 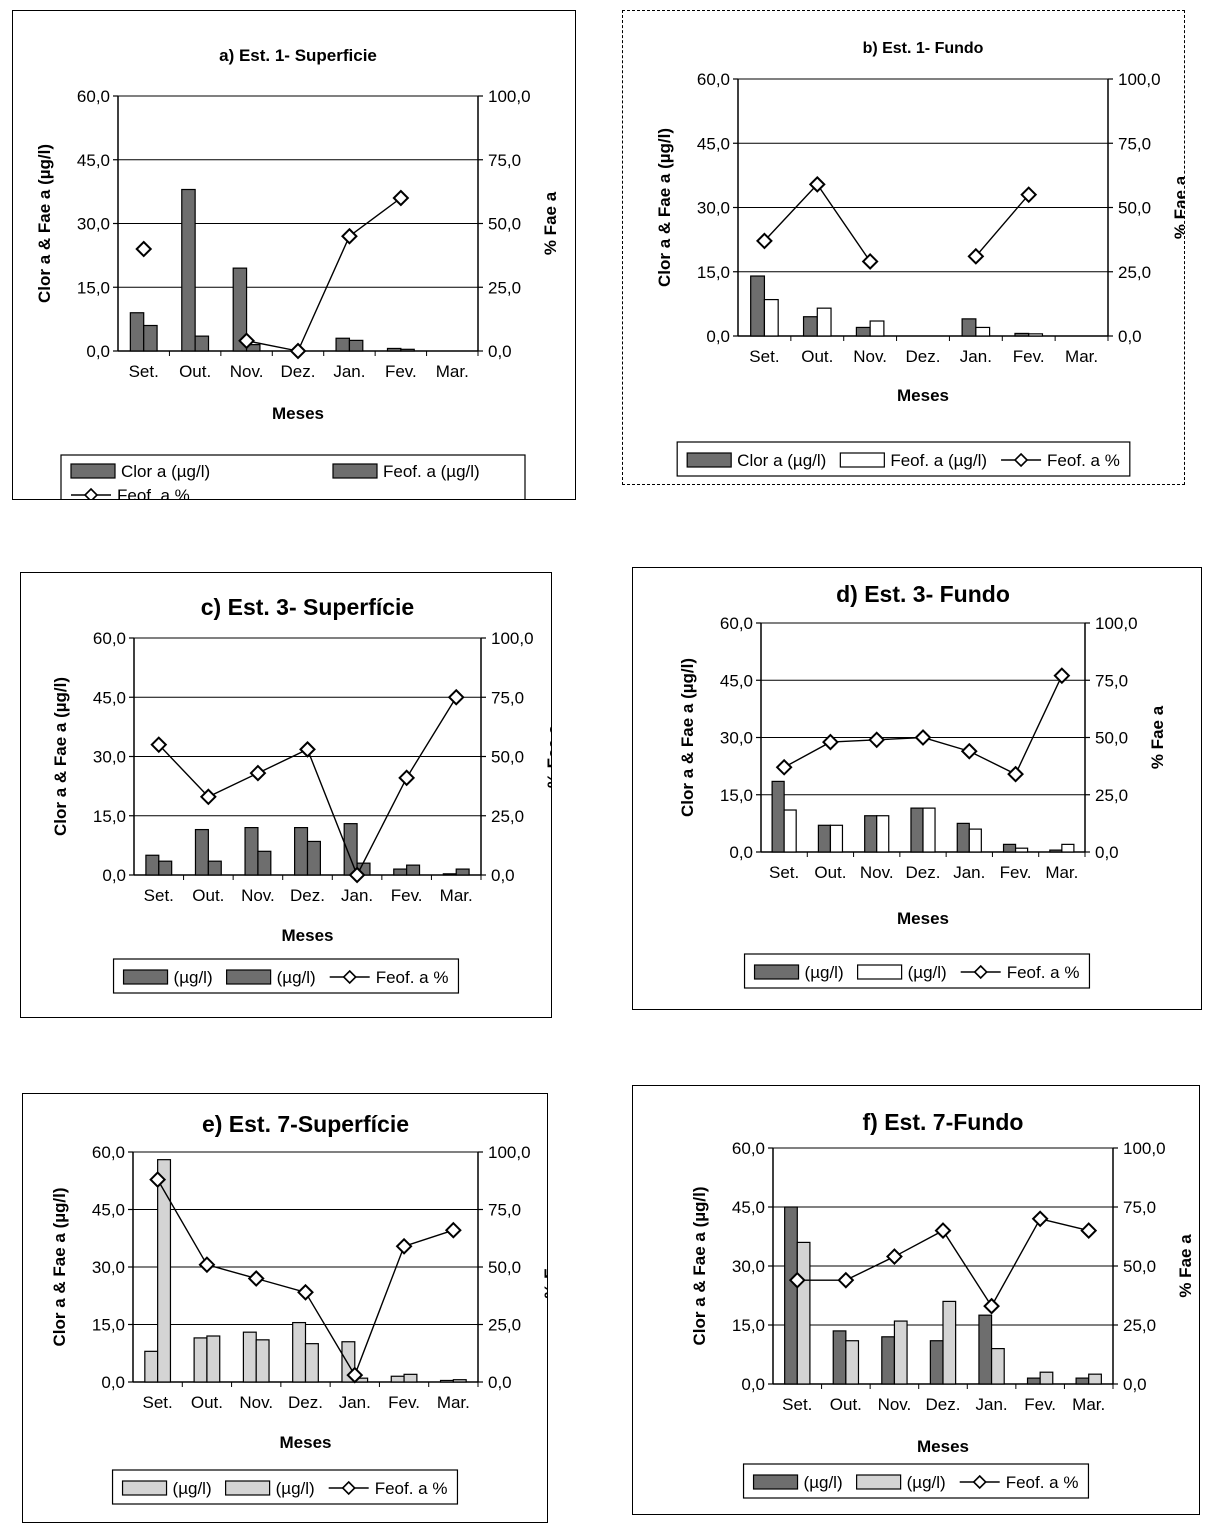 I want to click on chart-title: f) Est. 7-Fundo, so click(x=943, y=1122).